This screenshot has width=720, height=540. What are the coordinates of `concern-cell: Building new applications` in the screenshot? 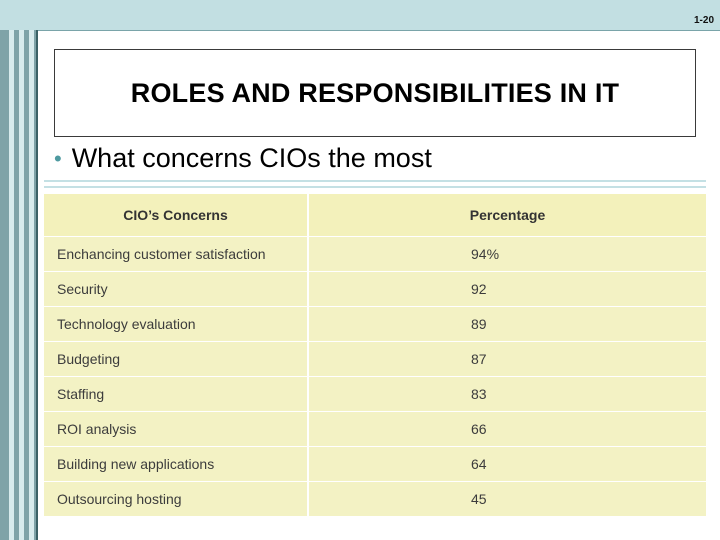 It's located at (177, 464).